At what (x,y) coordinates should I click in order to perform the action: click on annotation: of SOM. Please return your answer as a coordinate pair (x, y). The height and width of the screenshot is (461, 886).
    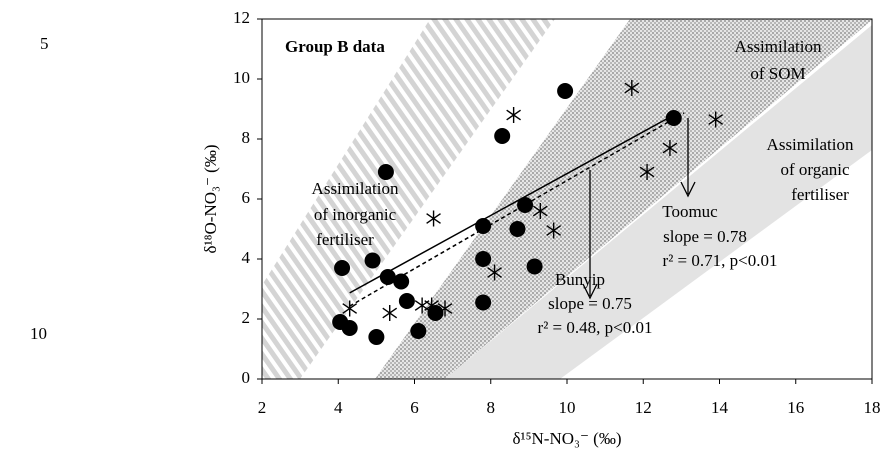
    Looking at the image, I should click on (777, 73).